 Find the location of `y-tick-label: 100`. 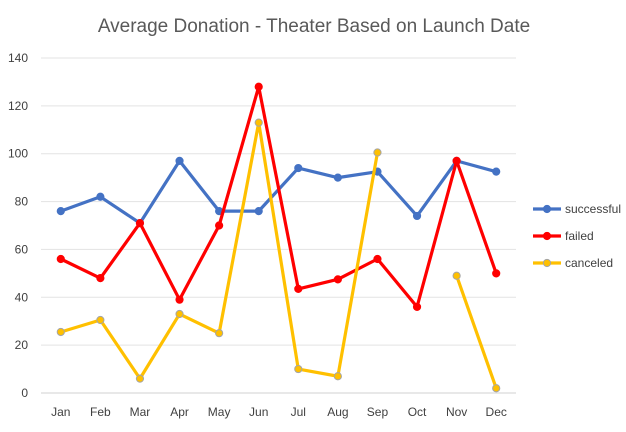

y-tick-label: 100 is located at coordinates (18, 154).